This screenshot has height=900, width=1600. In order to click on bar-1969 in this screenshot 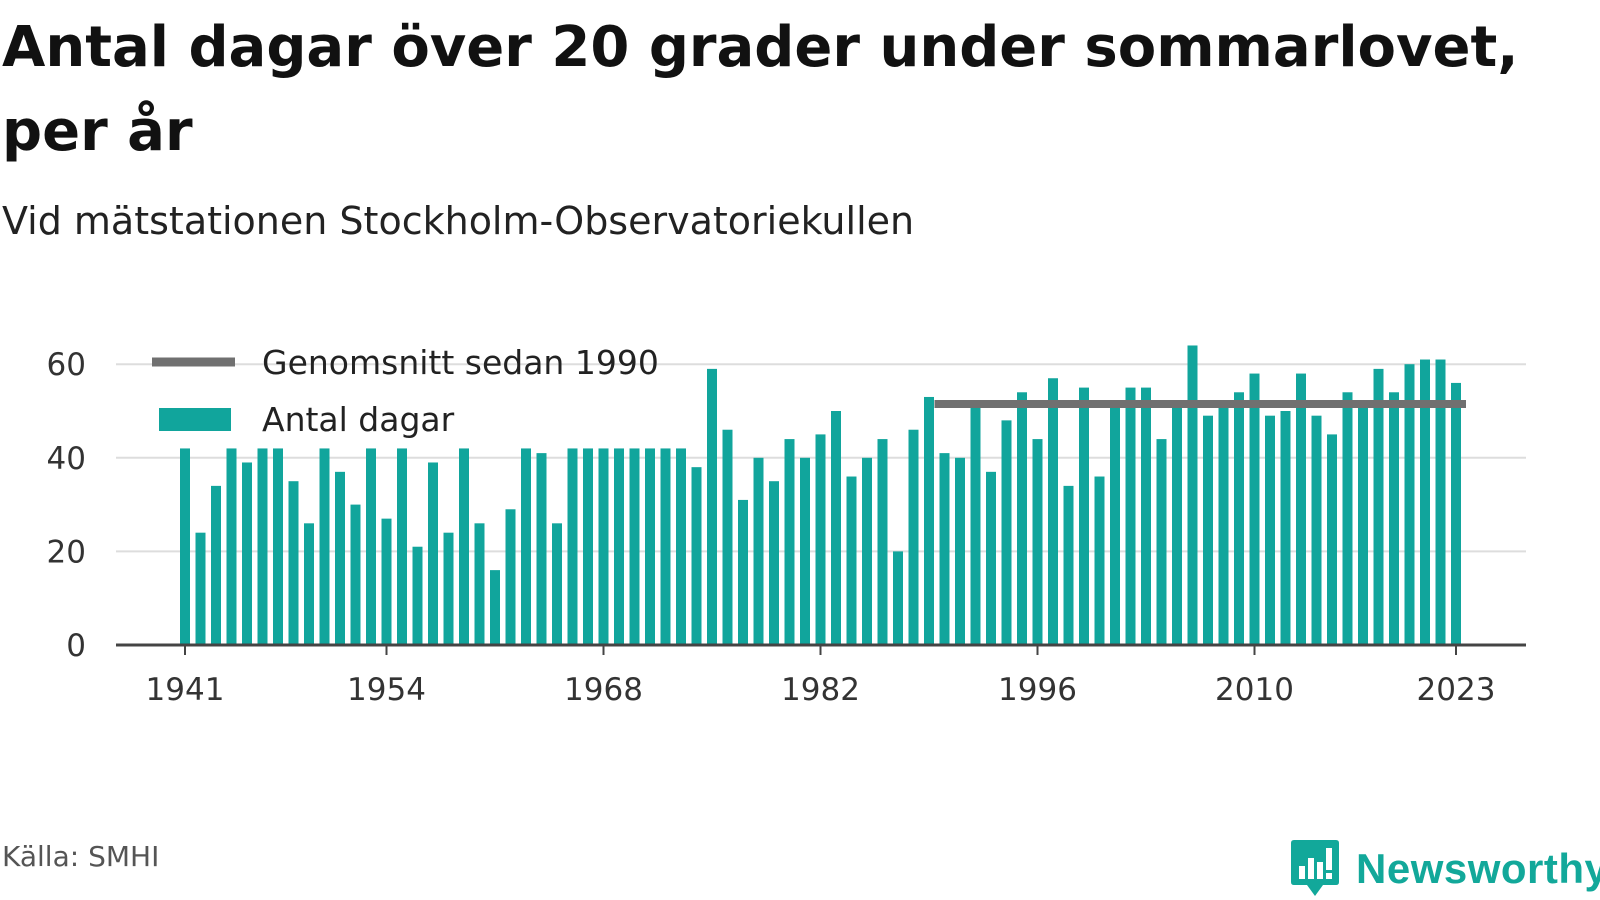, I will do `click(619, 546)`.